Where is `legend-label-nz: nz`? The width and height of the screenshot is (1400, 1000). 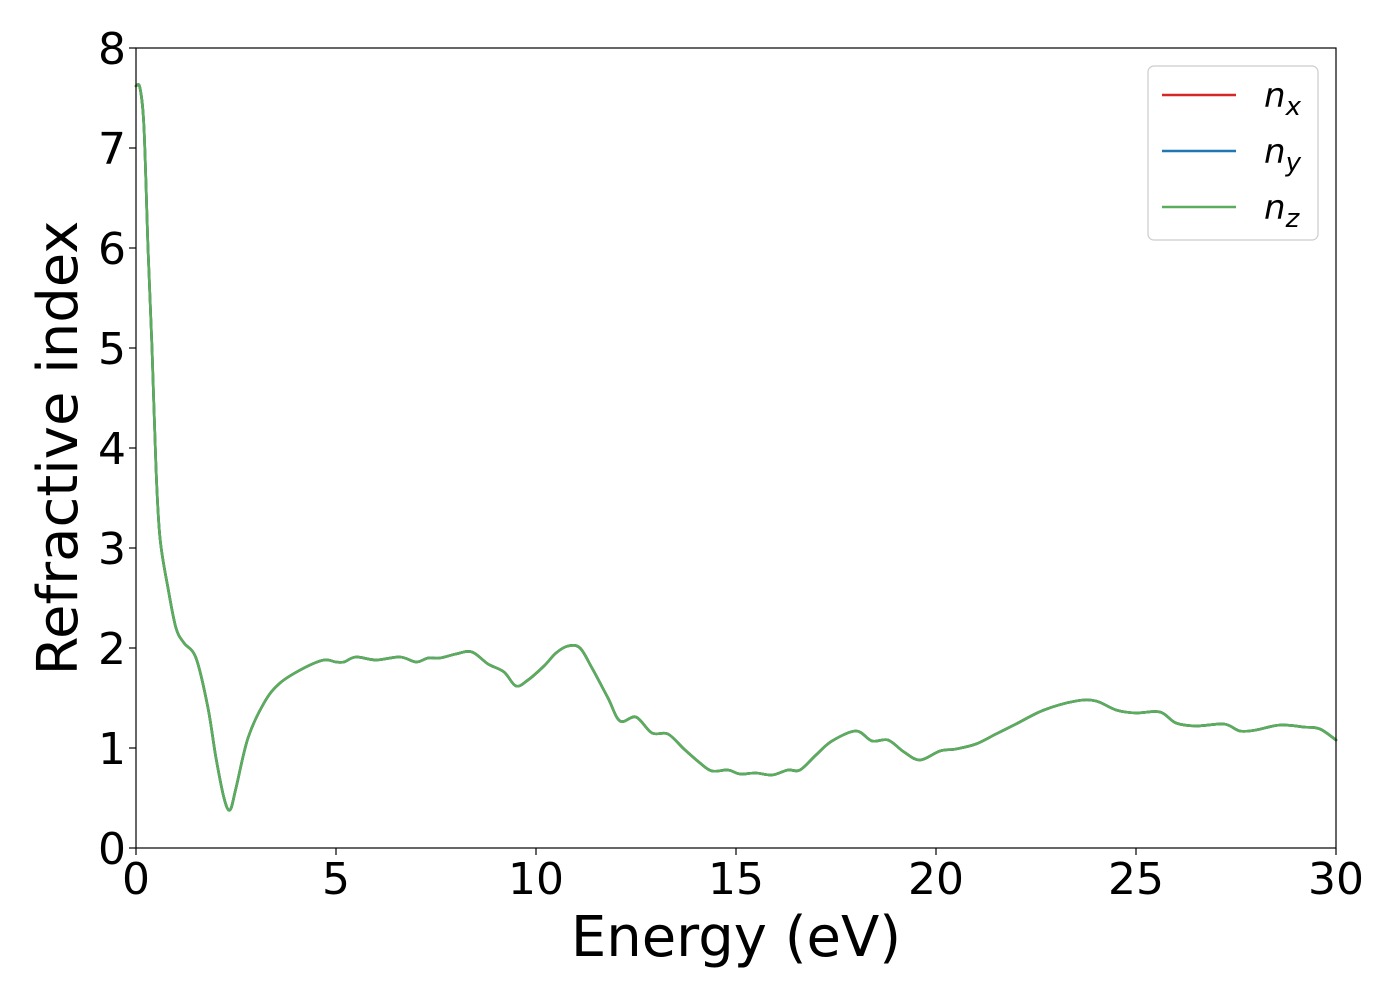
legend-label-nz: nz is located at coordinates (1282, 211).